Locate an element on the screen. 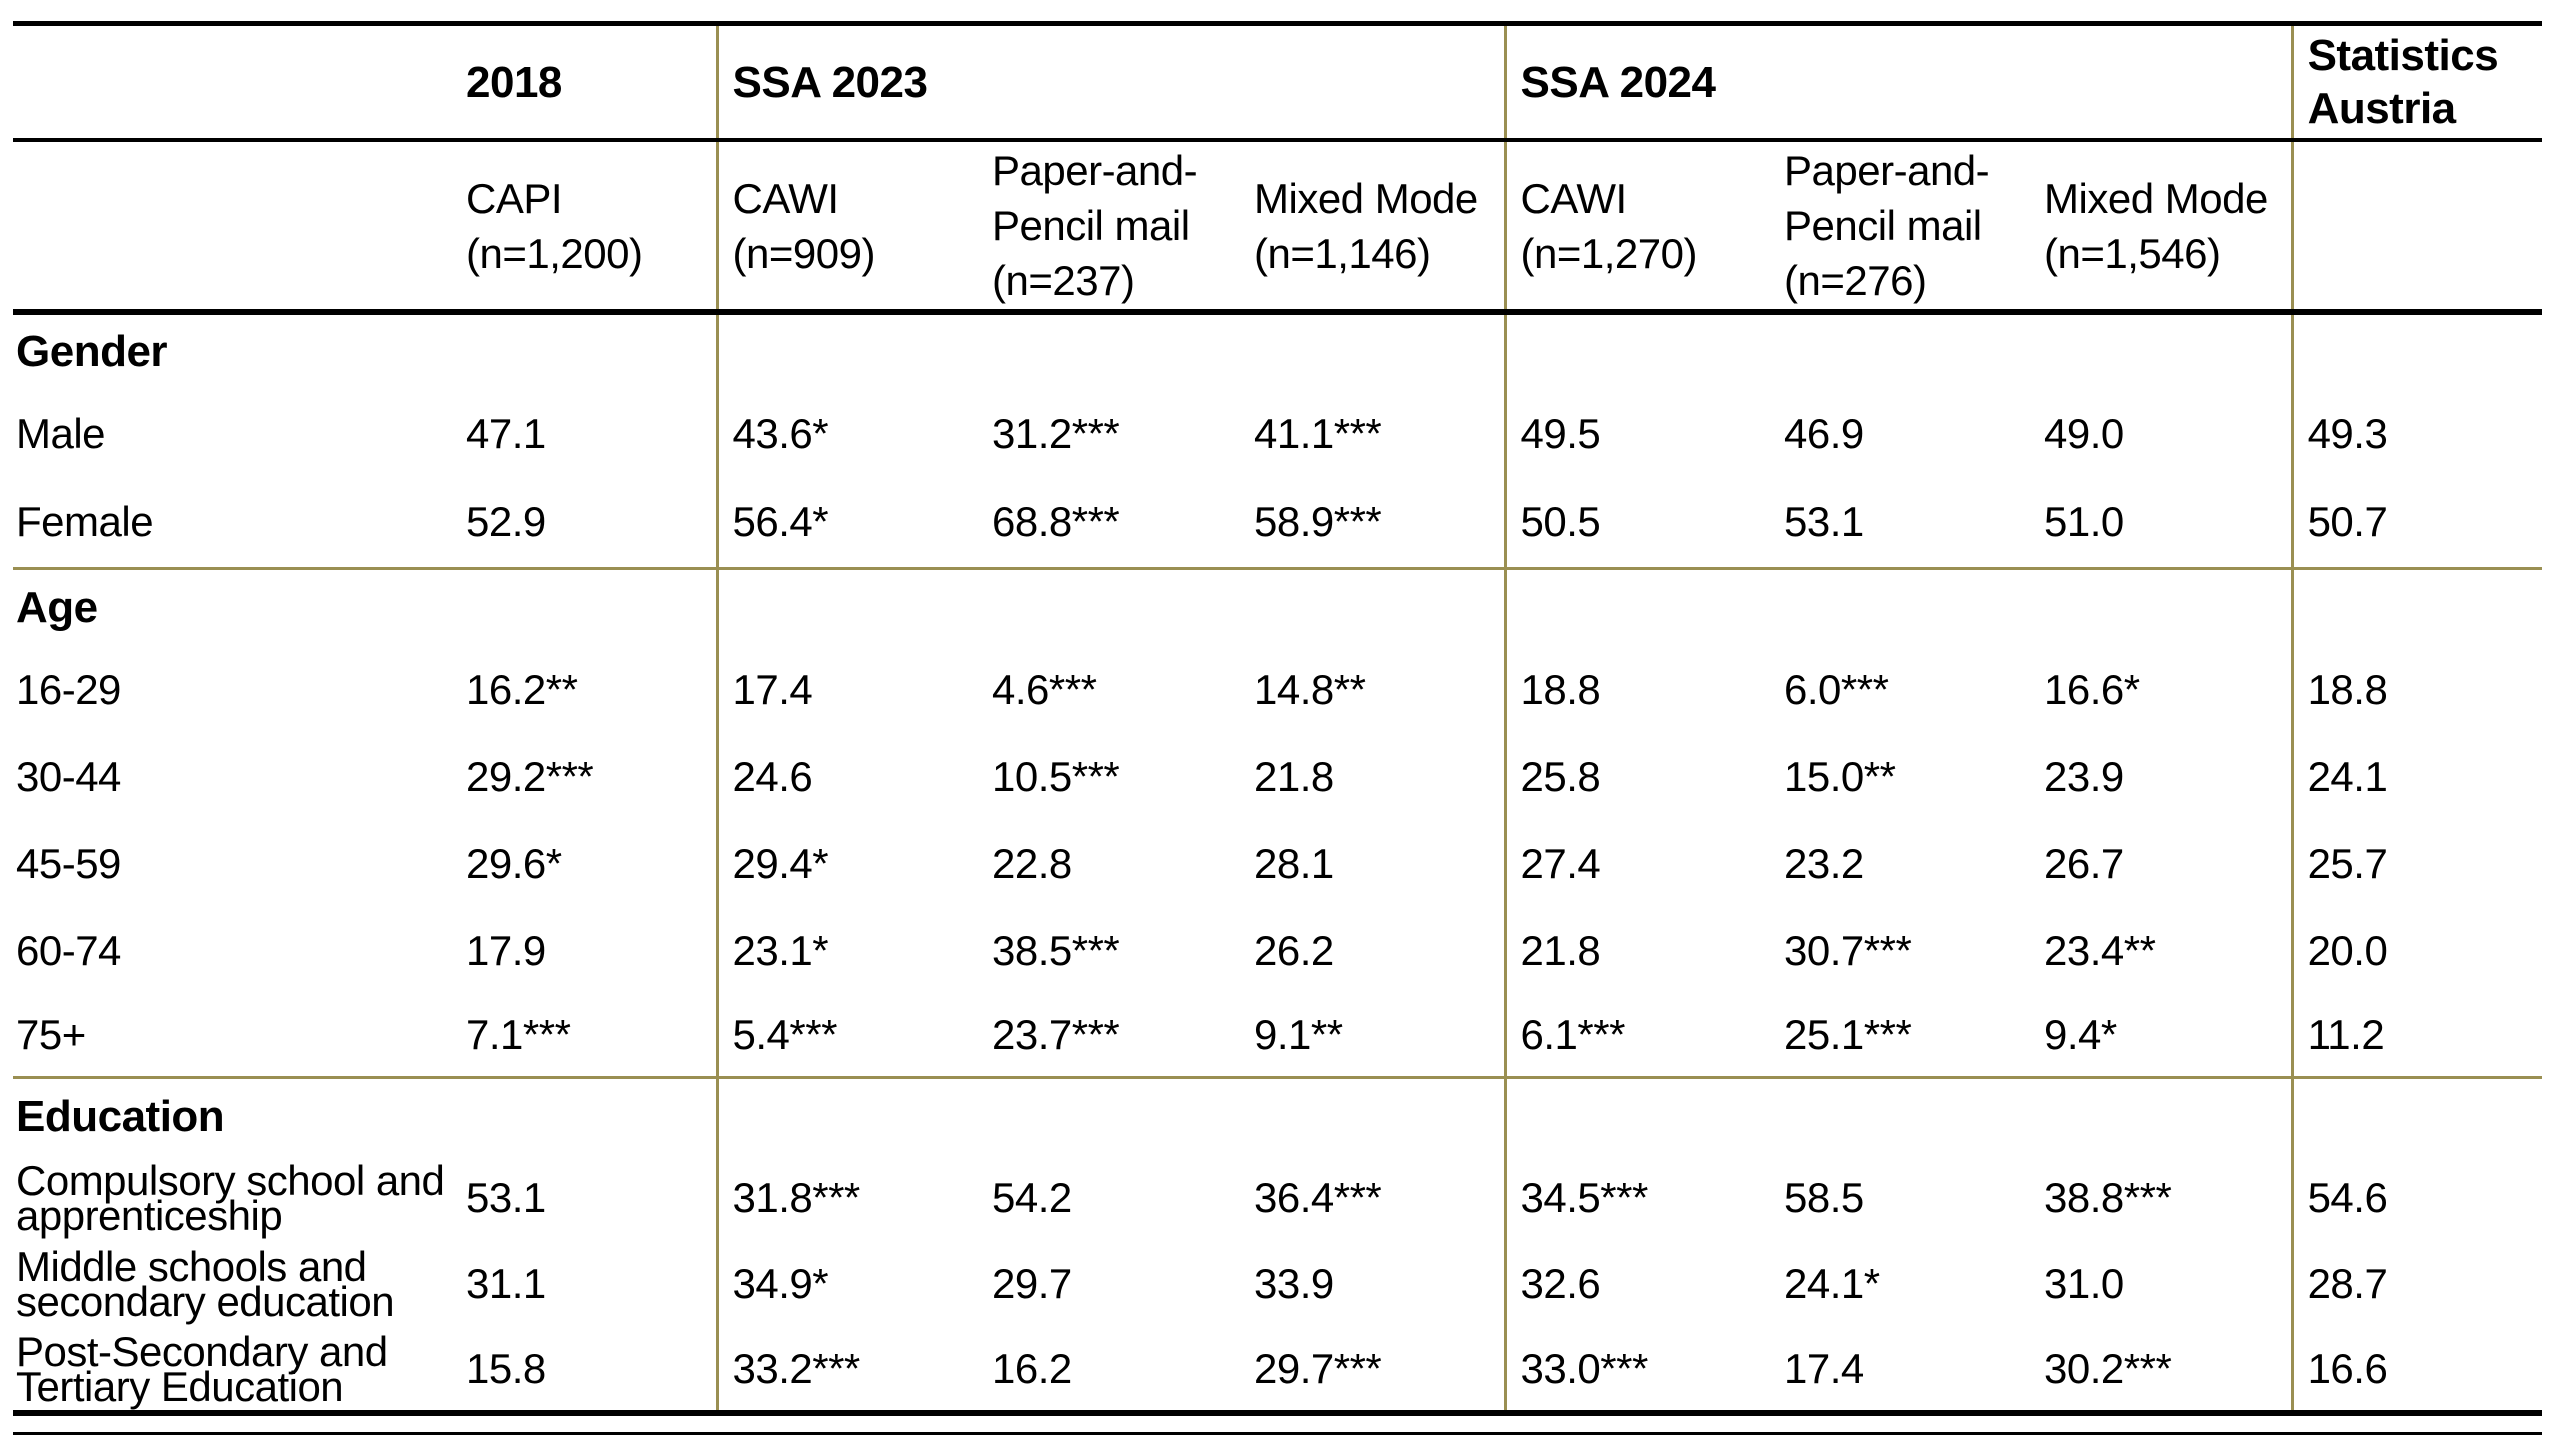  header-mode-line: CAWI is located at coordinates (786, 198).